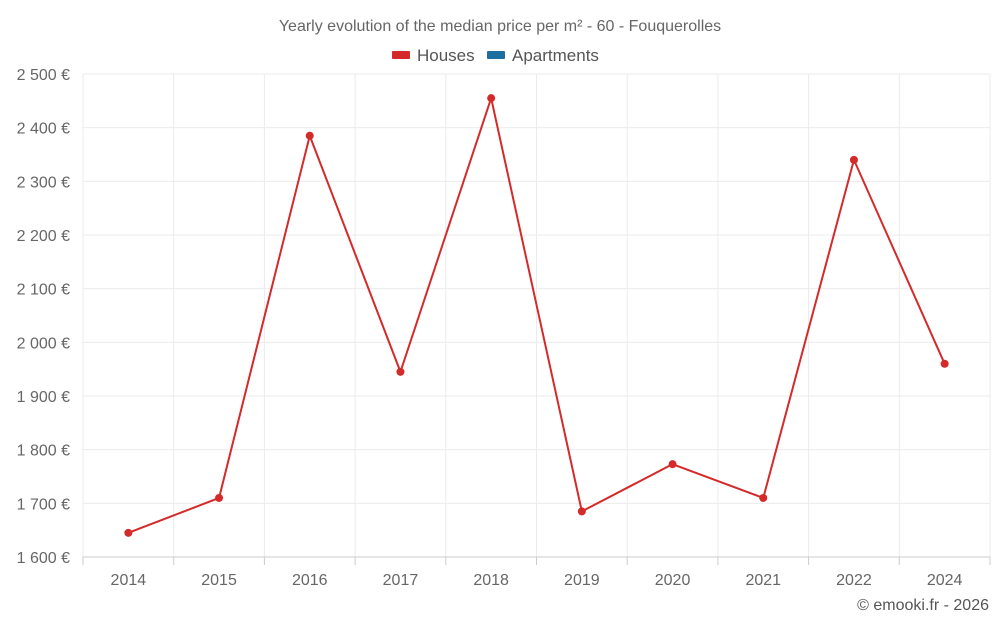 The width and height of the screenshot is (1000, 625). I want to click on x-tick-label: 2019, so click(582, 580).